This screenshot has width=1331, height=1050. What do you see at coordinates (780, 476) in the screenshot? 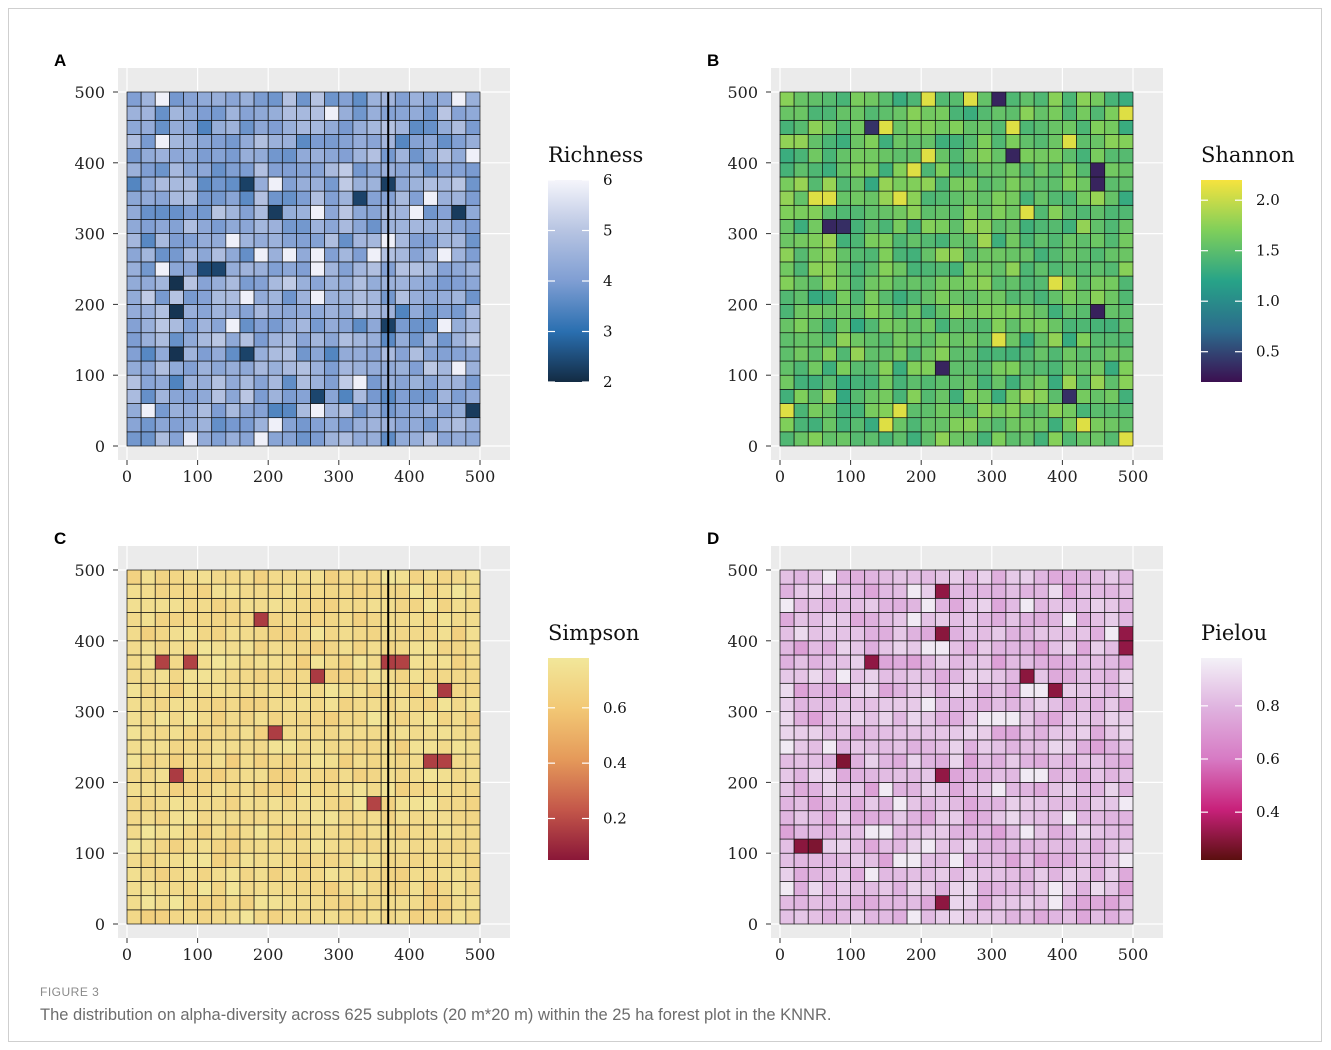
I see `x-tick-label: 0` at bounding box center [780, 476].